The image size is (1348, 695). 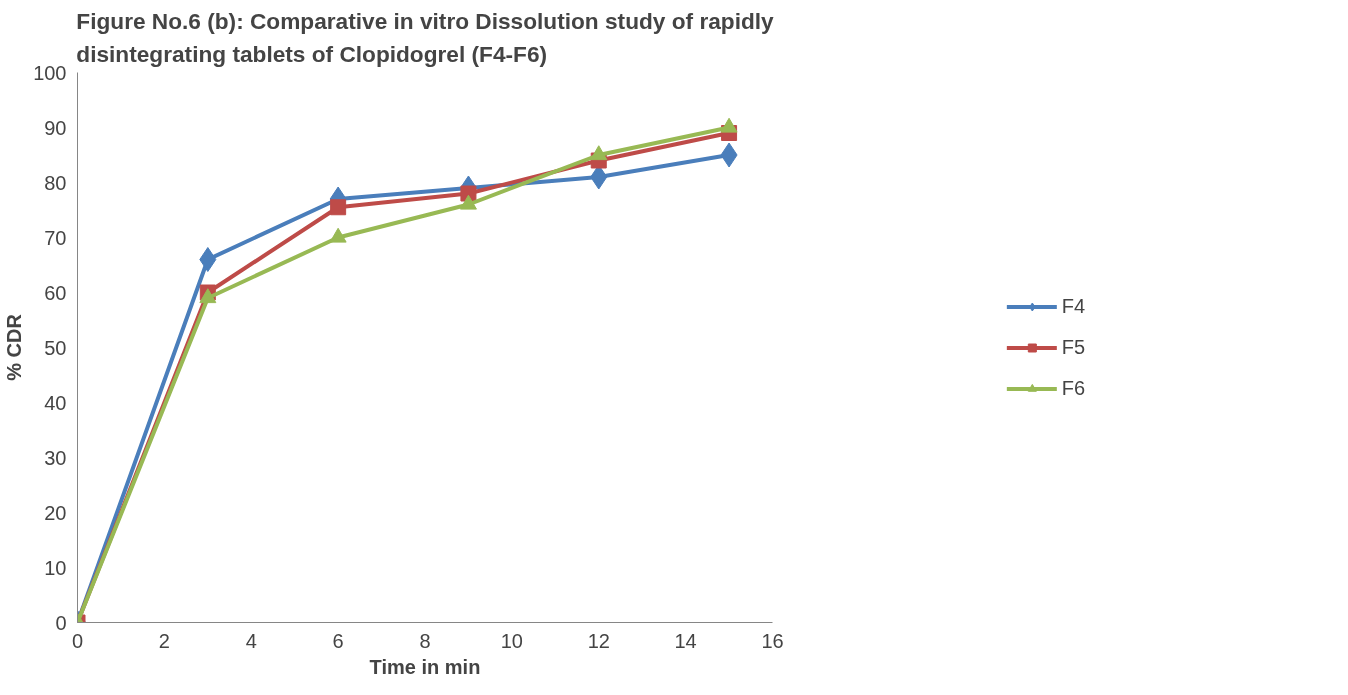 What do you see at coordinates (55, 402) in the screenshot?
I see `y-tick-label: 40` at bounding box center [55, 402].